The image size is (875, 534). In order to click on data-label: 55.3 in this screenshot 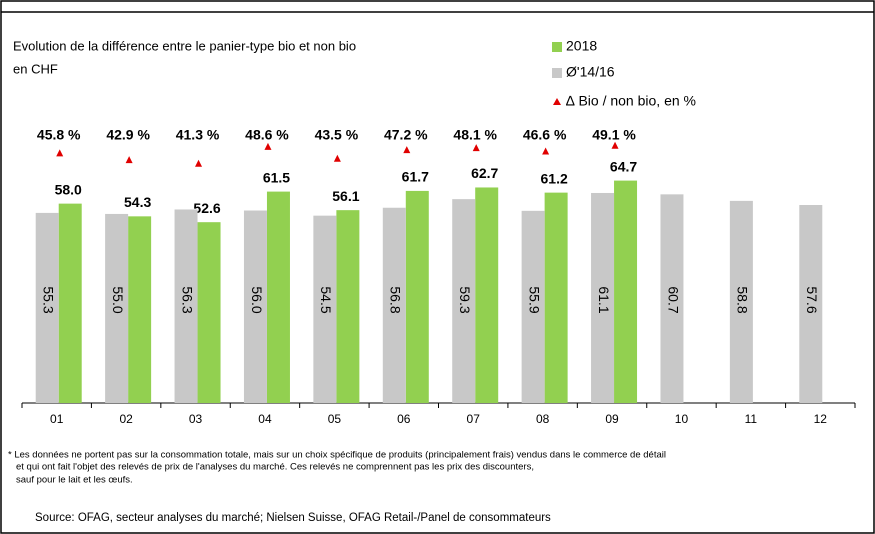, I will do `click(49, 299)`.